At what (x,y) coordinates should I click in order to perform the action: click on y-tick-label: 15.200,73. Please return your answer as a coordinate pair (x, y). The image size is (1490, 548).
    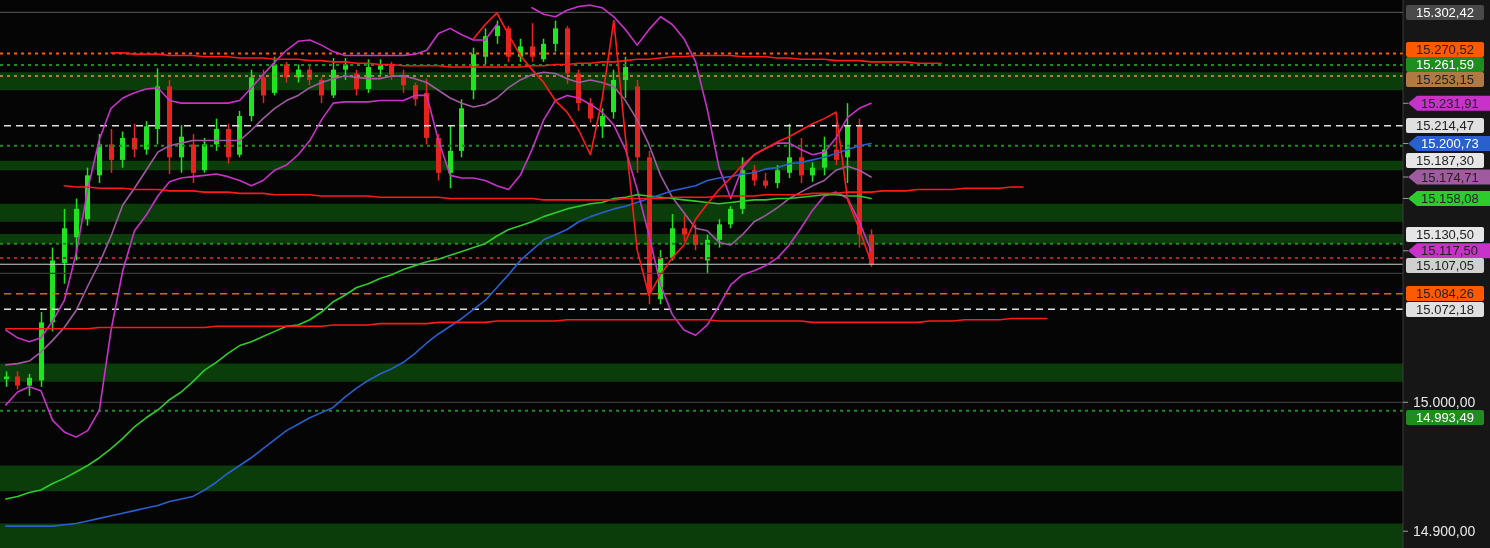
    Looking at the image, I should click on (1450, 143).